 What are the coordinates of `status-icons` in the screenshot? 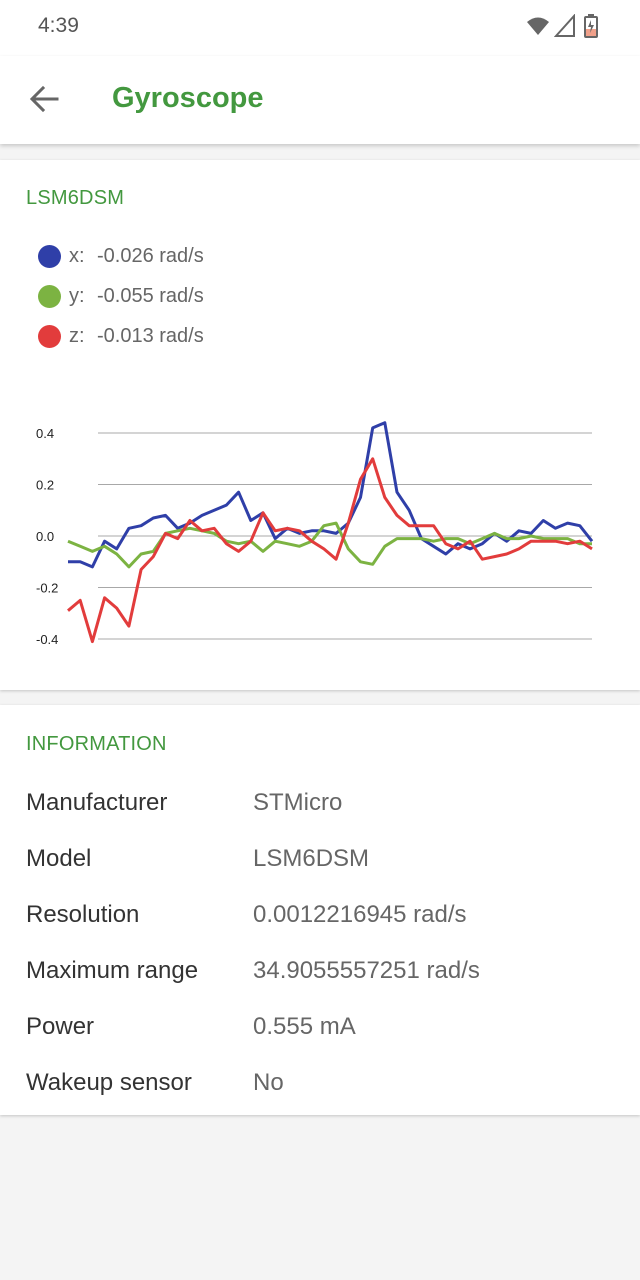 It's located at (566, 28).